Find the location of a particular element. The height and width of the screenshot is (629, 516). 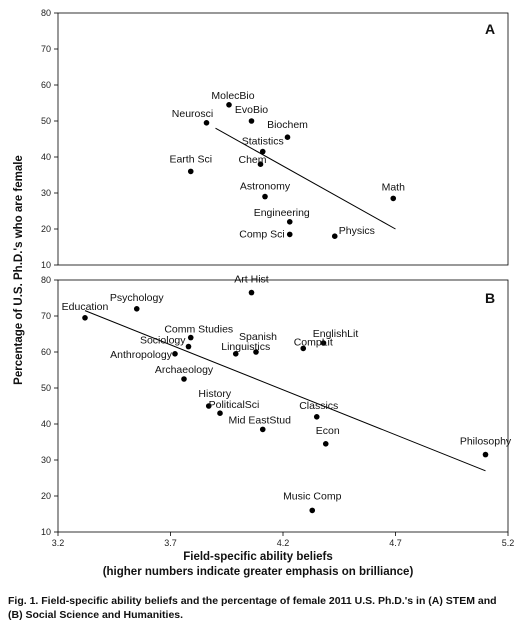

point-label-astronomy: Astronomy is located at coordinates (265, 187).